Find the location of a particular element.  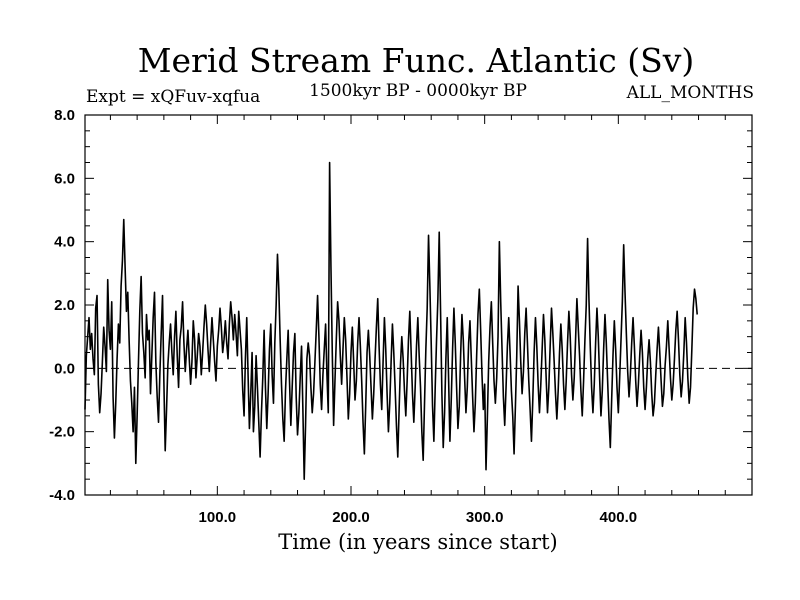

experiment-label: Expt = xQFuv-xqfua is located at coordinates (173, 97).